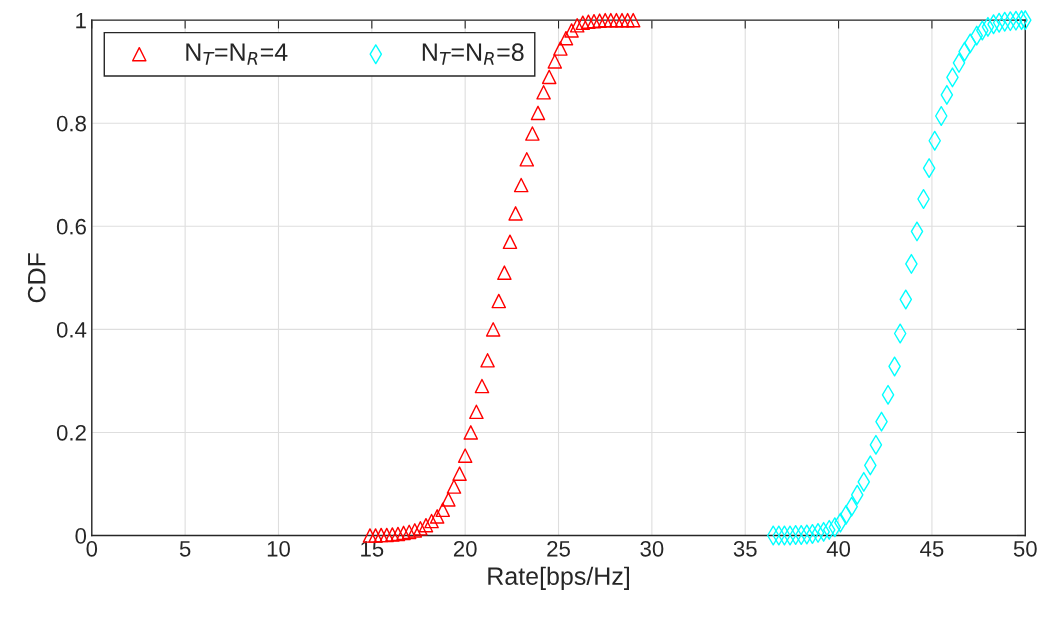 Image resolution: width=1043 pixels, height=630 pixels. What do you see at coordinates (1025, 548) in the screenshot?
I see `x-tick-label: 50` at bounding box center [1025, 548].